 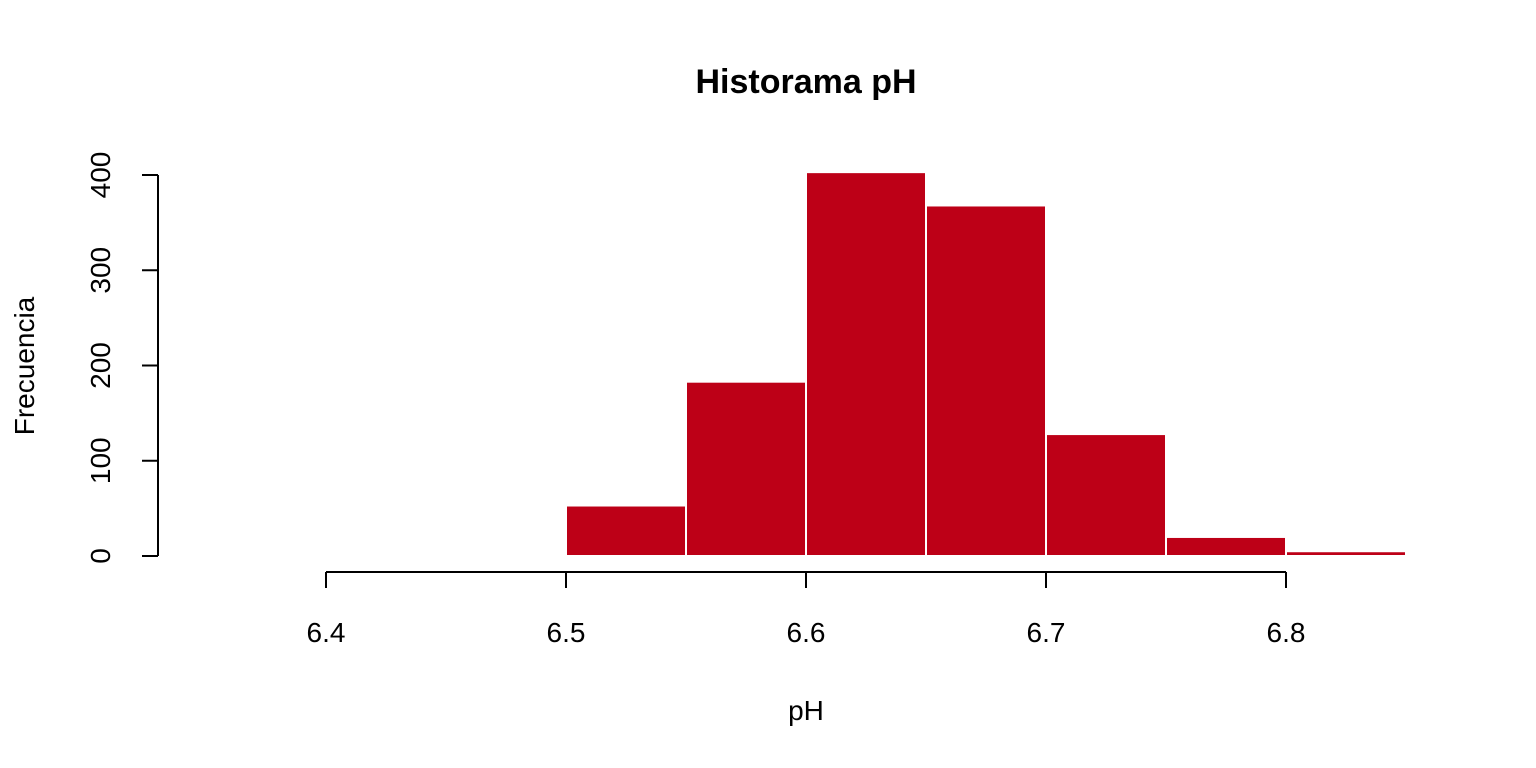 I want to click on x-tick-label: 6.6, so click(x=806, y=632).